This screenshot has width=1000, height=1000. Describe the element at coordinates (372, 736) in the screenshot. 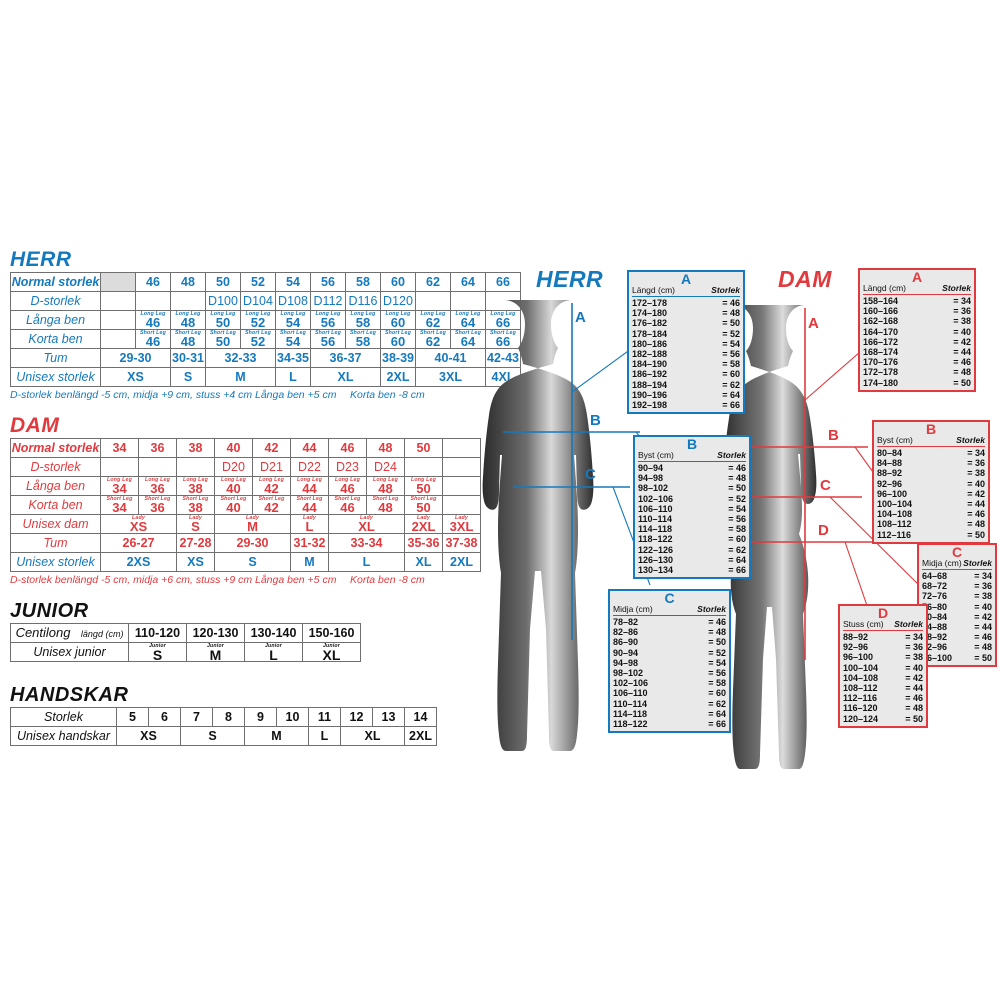

I see `handskar-size-4: XL` at that location.